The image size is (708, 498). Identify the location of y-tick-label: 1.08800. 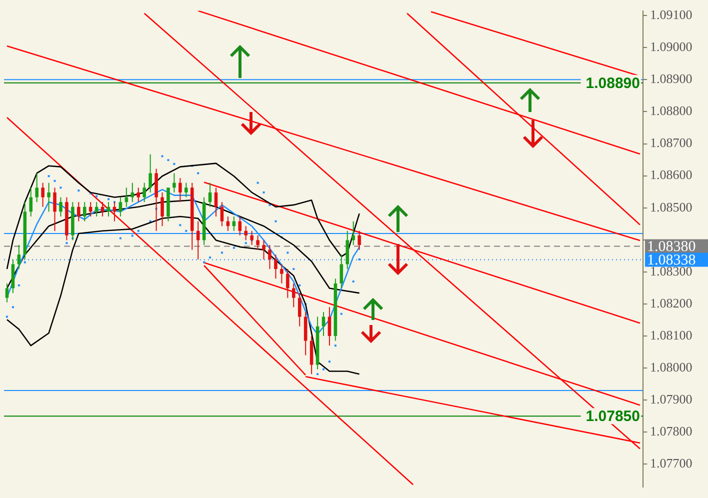
(671, 110).